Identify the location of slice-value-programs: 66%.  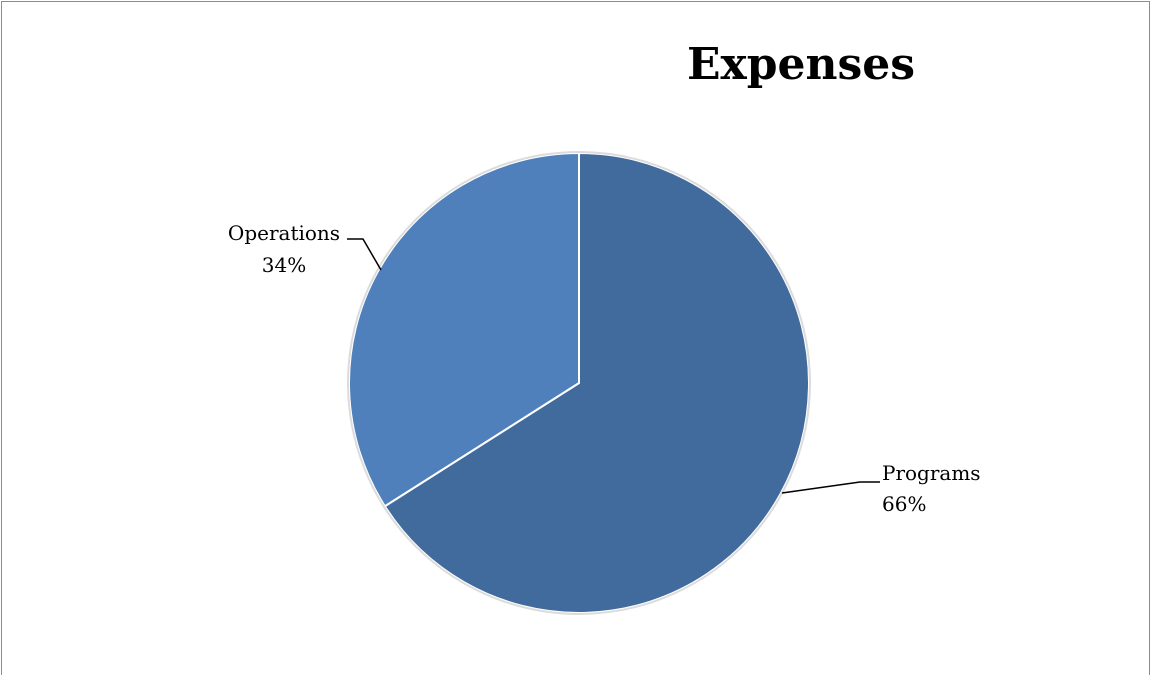
(904, 504).